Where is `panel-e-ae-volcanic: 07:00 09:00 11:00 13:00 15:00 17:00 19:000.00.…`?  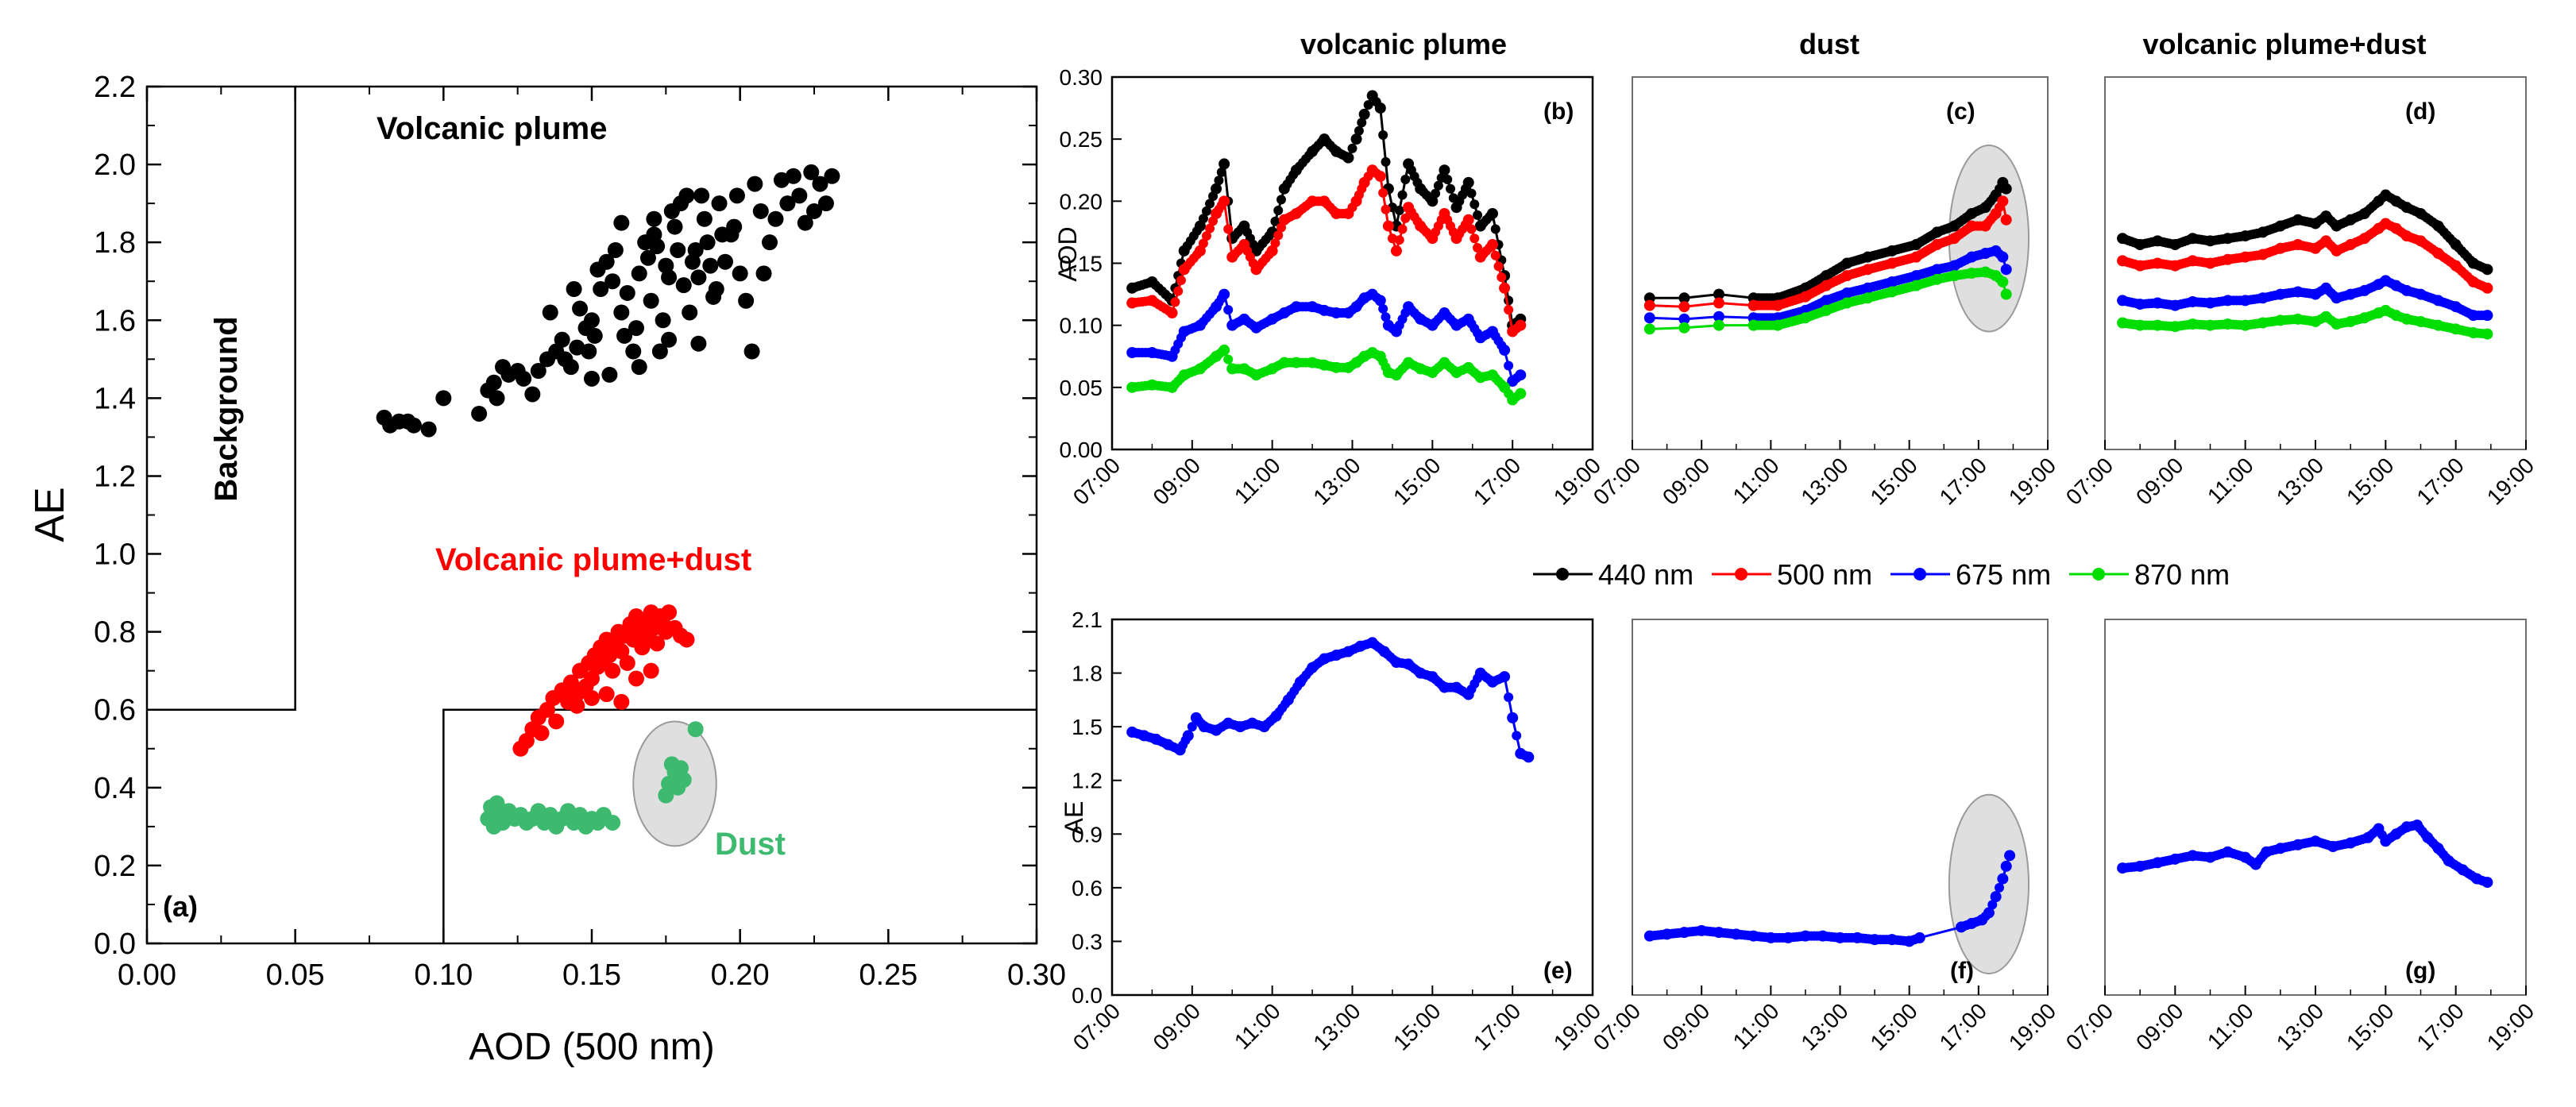 panel-e-ae-volcanic: 07:00 09:00 11:00 13:00 15:00 17:00 19:000.00.… is located at coordinates (1336, 831).